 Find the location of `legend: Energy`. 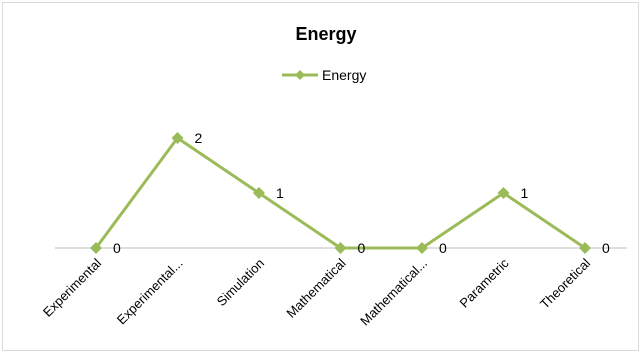

legend: Energy is located at coordinates (324, 75).